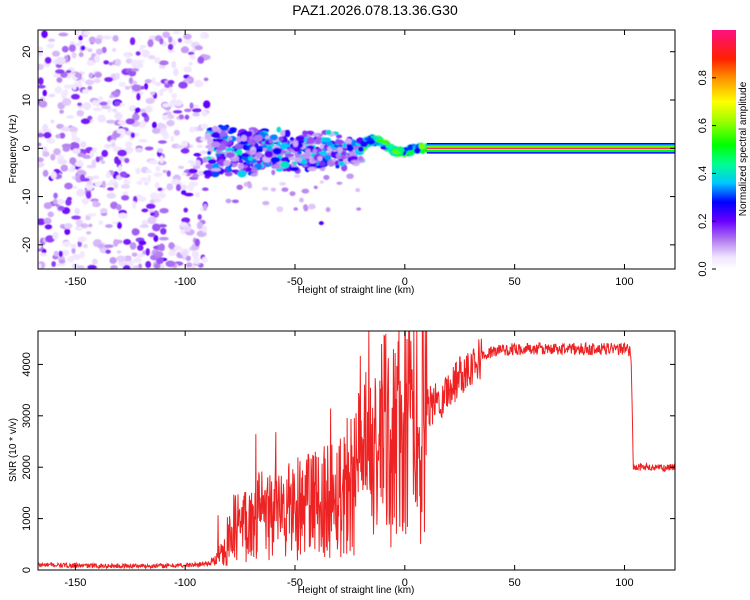  I want to click on spectrogram-y-tick-label: -10, so click(27, 197).